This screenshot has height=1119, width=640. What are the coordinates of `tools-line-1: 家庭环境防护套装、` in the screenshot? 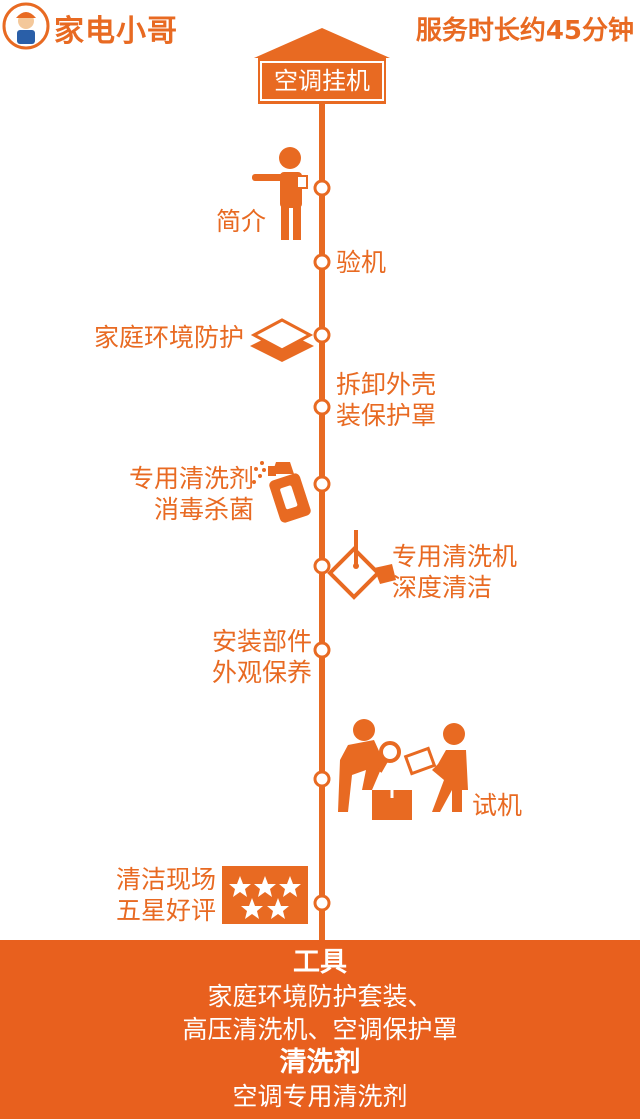 It's located at (320, 996).